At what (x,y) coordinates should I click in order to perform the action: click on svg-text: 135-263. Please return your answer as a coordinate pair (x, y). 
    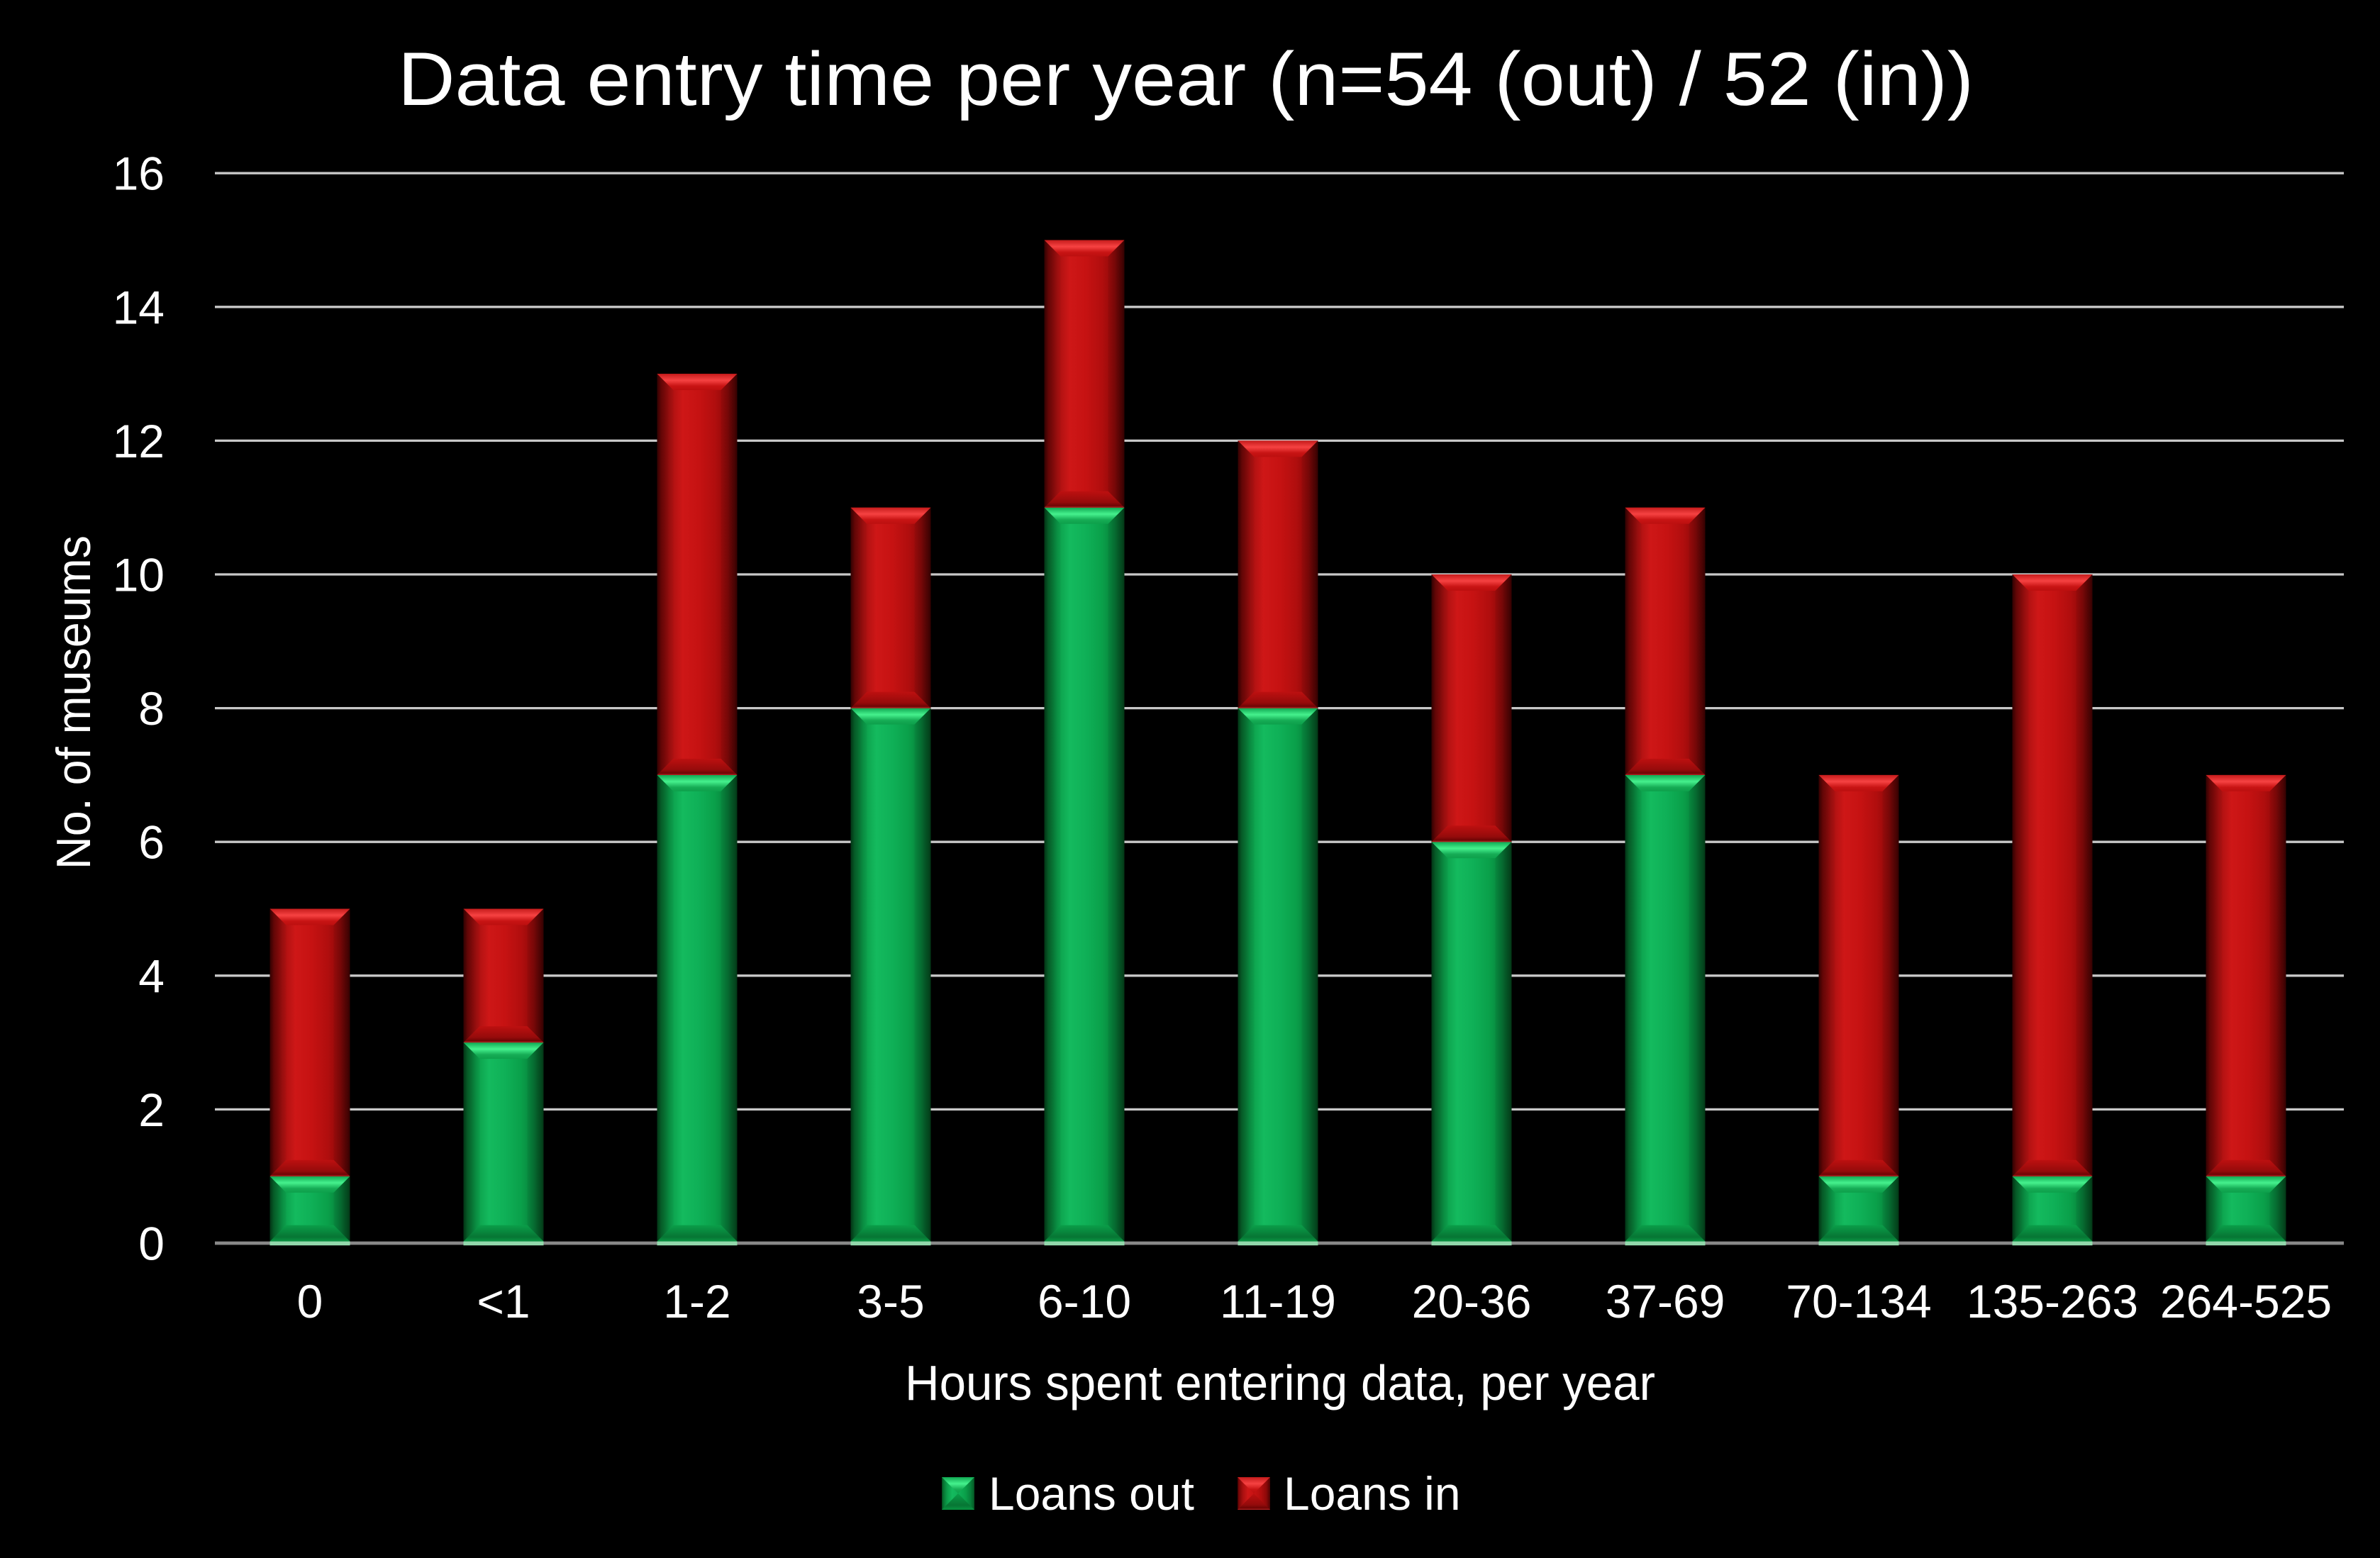
    Looking at the image, I should click on (2052, 1301).